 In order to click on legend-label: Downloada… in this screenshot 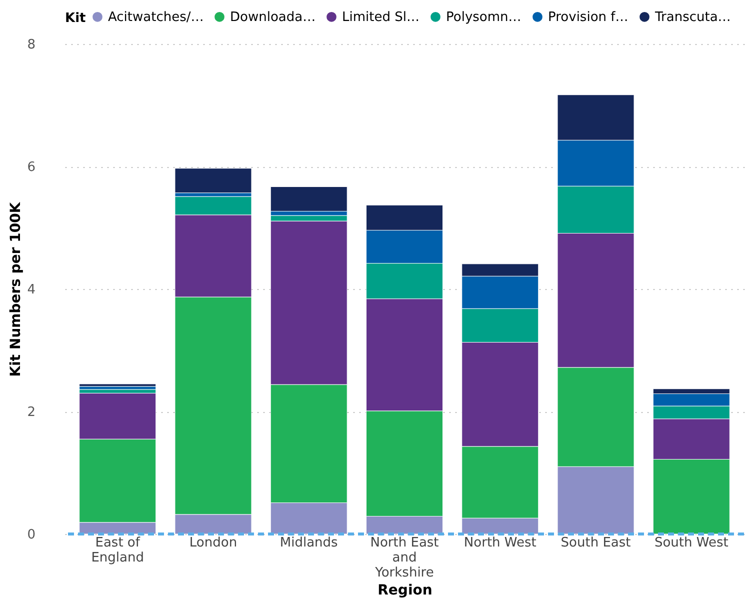, I will do `click(273, 17)`.